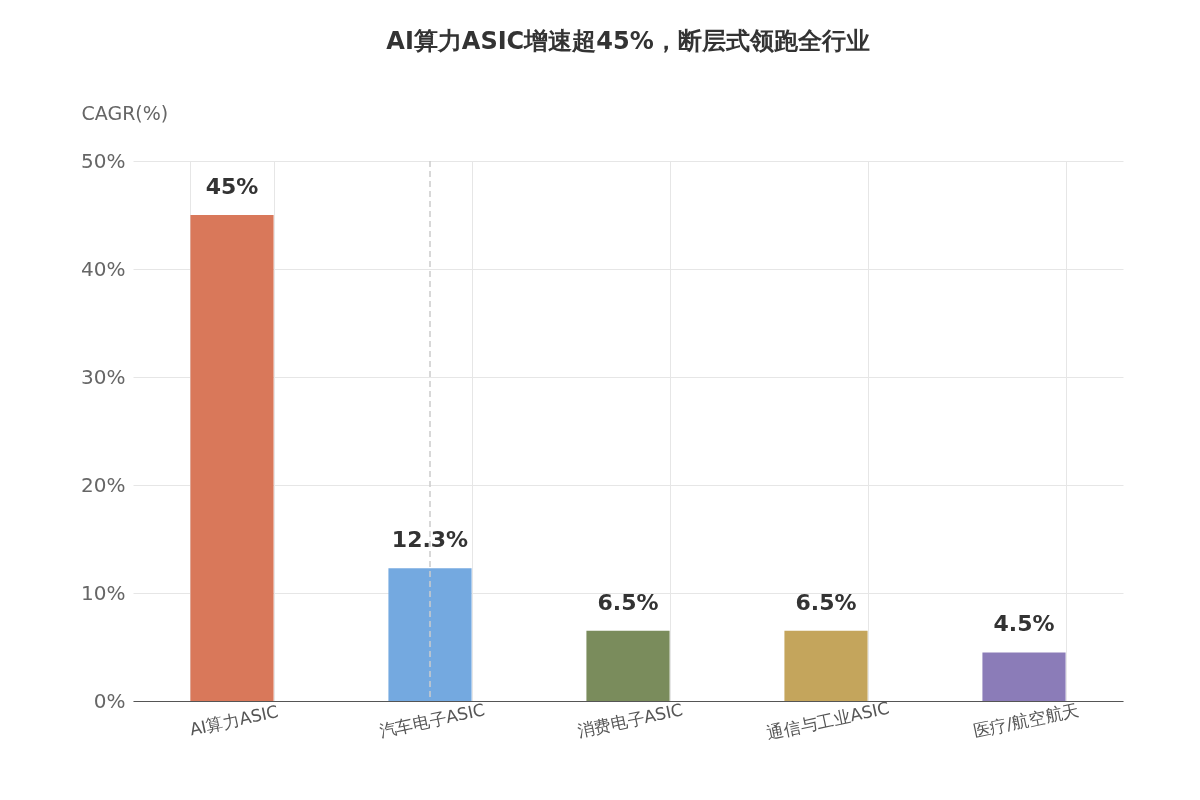 The height and width of the screenshot is (800, 1200). Describe the element at coordinates (103, 592) in the screenshot. I see `y-tick-label: 10%` at that location.